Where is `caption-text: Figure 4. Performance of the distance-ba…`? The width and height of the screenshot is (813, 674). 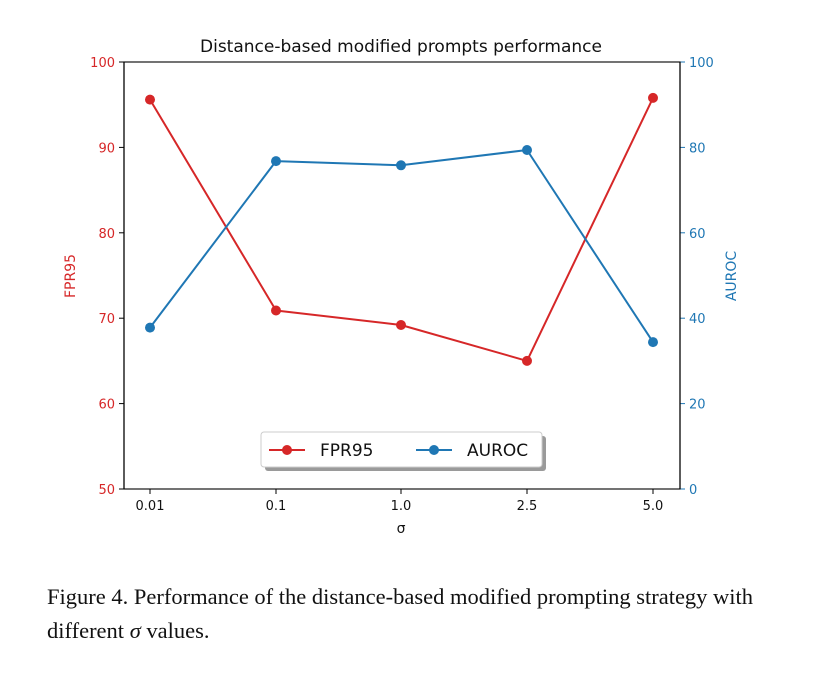
caption-text: Figure 4. Performance of the distance-ba… is located at coordinates (400, 613).